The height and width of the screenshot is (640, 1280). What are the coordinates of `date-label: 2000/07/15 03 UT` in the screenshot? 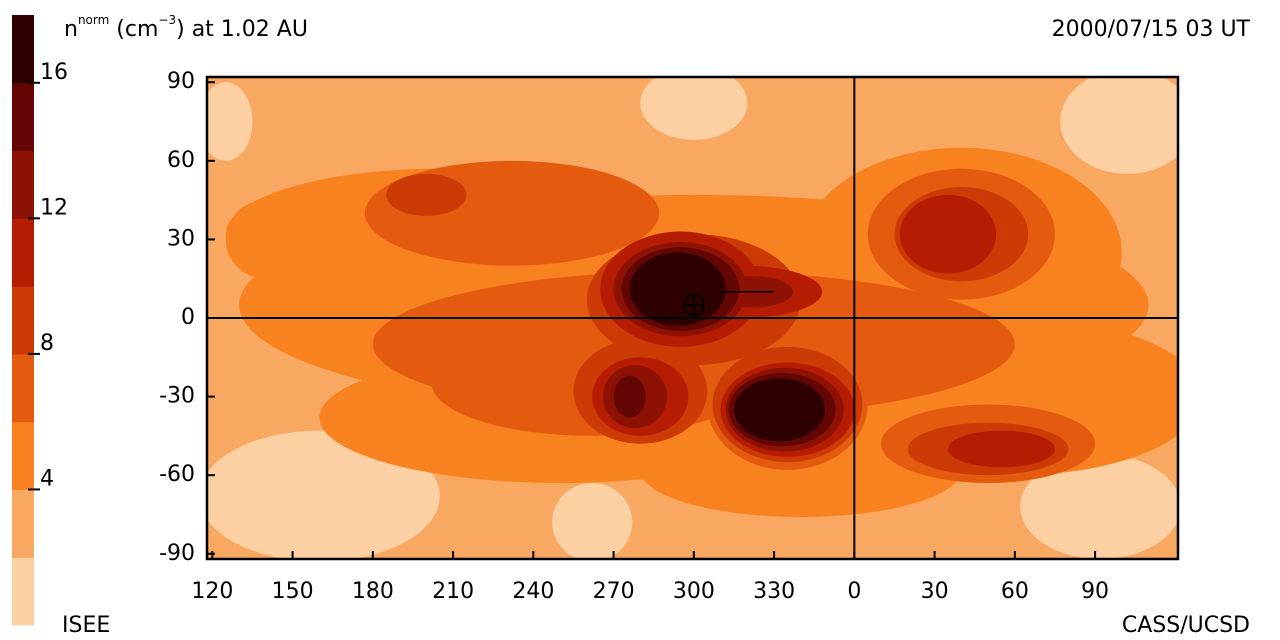 It's located at (1151, 29).